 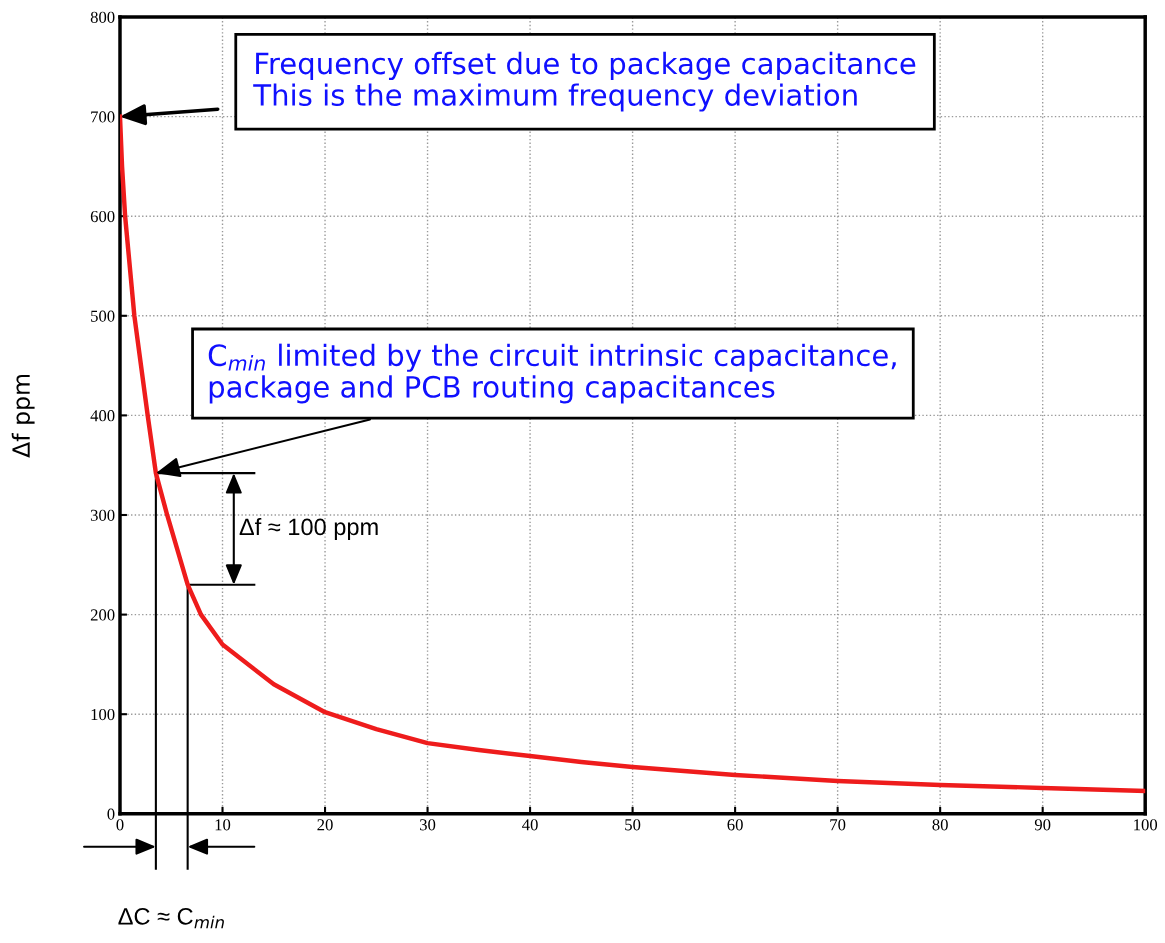 What do you see at coordinates (102, 17) in the screenshot?
I see `y-tick-label: 800` at bounding box center [102, 17].